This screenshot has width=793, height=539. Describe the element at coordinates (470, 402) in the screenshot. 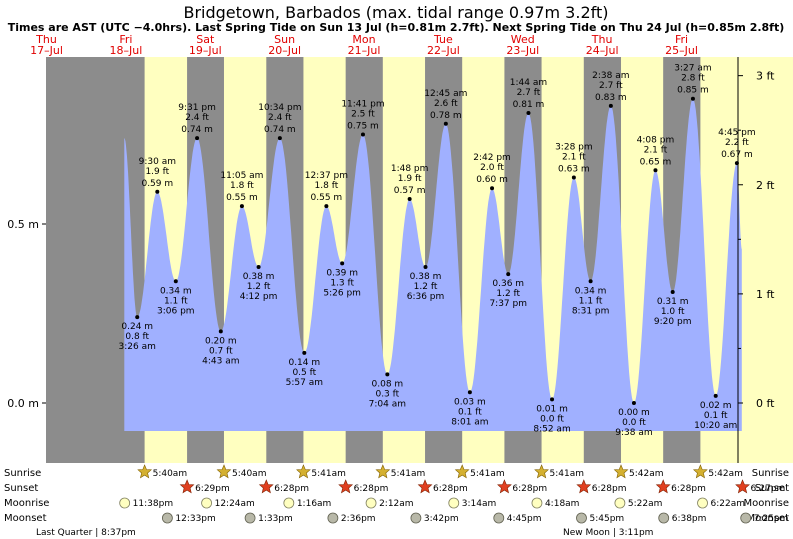

I see `tide-height-m: 0.03 m` at that location.